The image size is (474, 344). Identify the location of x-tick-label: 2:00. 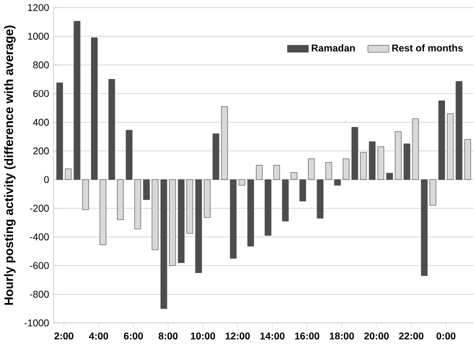
(64, 336).